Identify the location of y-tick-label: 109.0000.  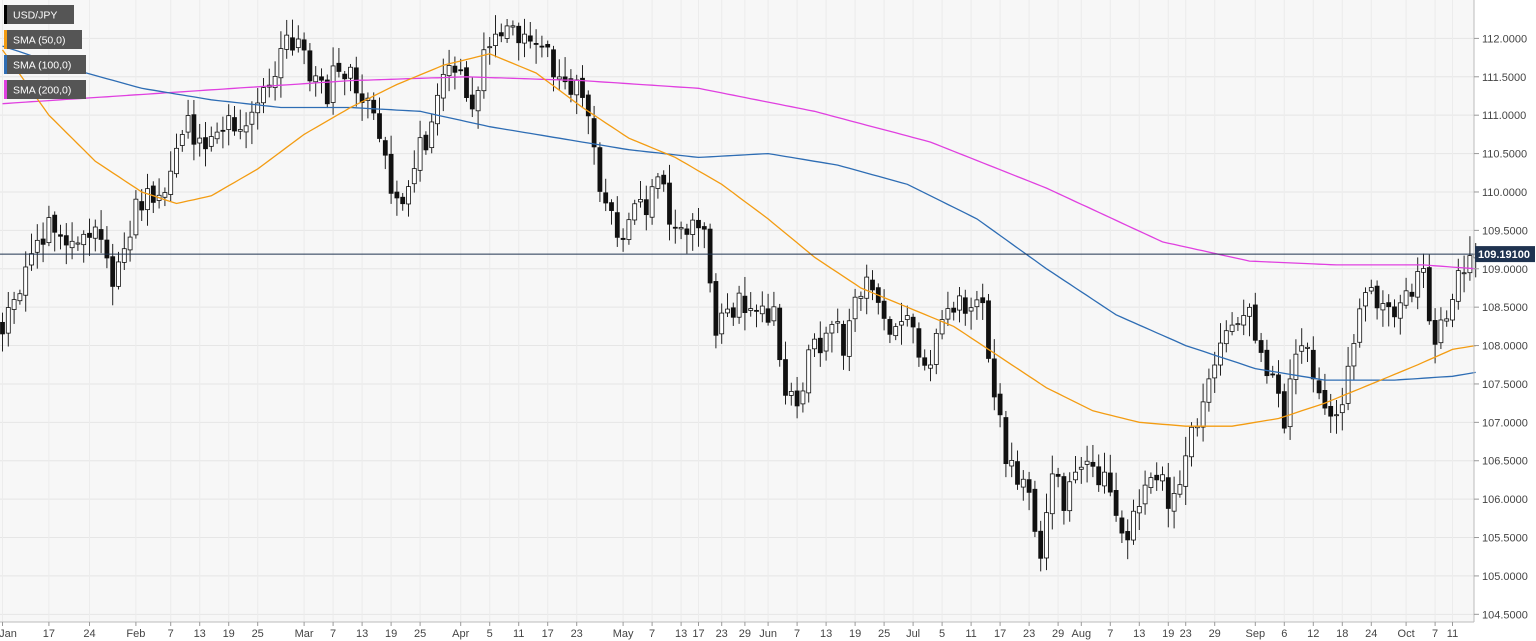
(1505, 270).